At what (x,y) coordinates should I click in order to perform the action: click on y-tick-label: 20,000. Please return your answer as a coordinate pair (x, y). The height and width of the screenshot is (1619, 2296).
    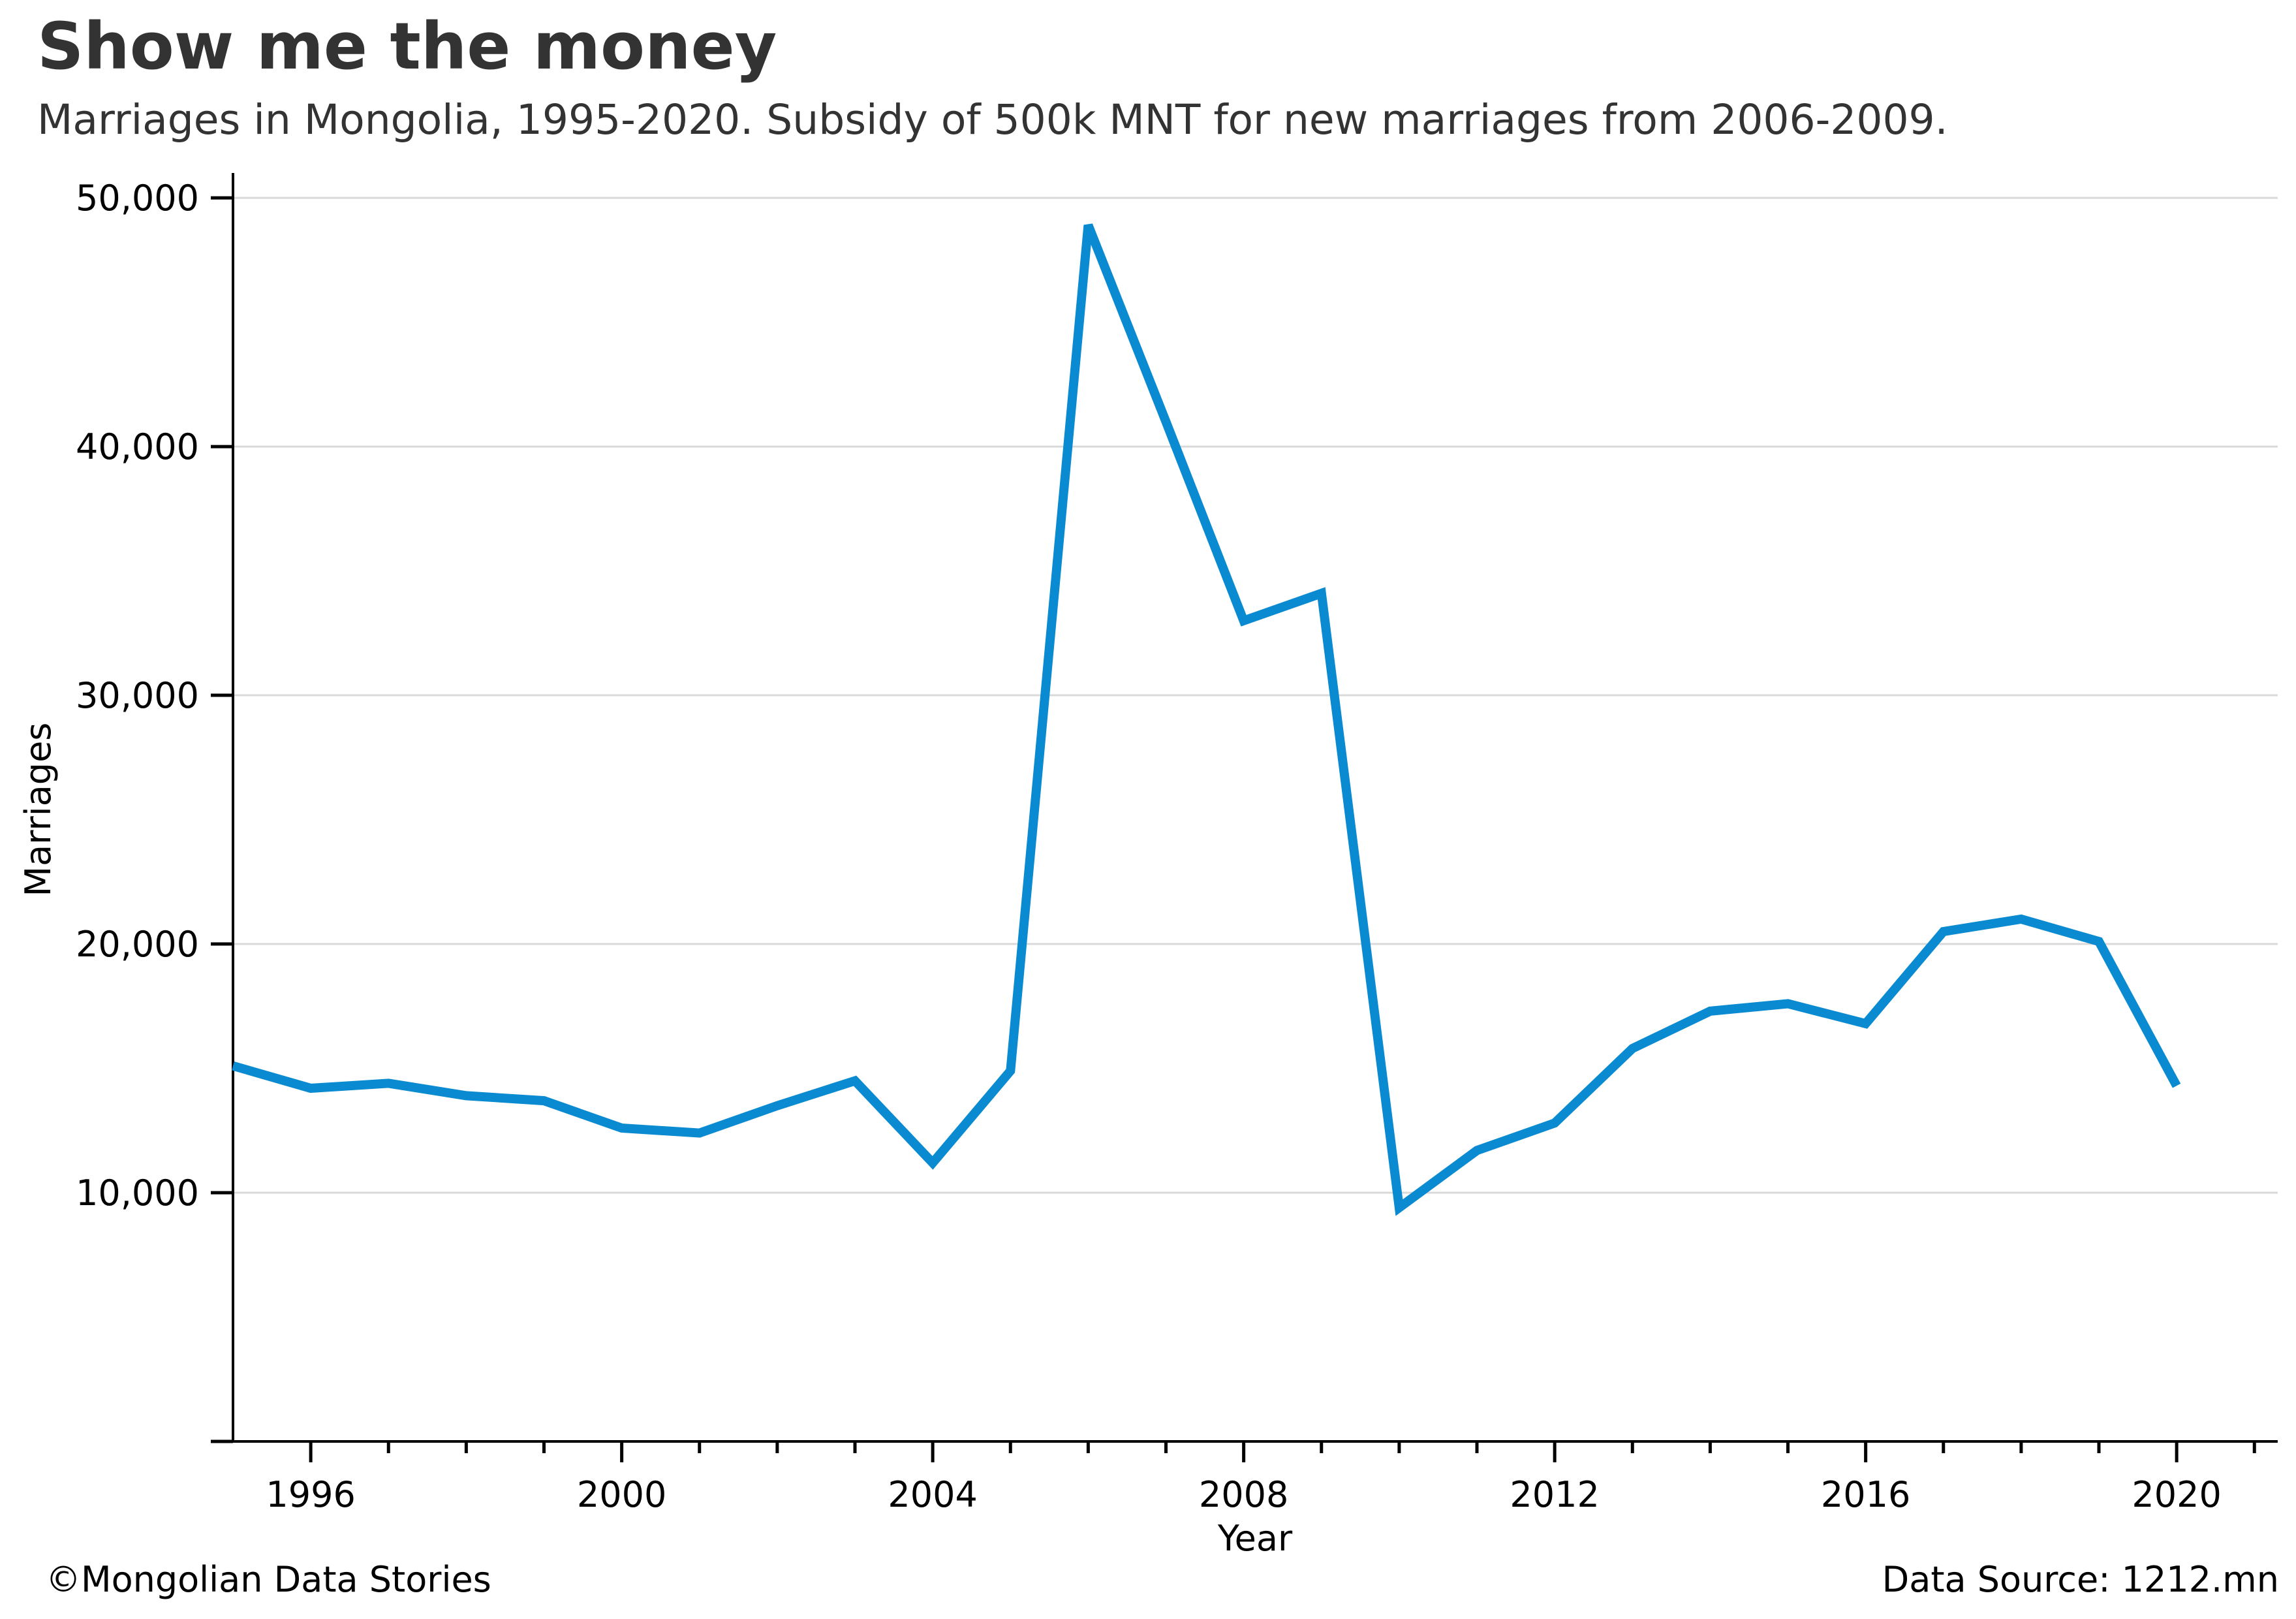
    Looking at the image, I should click on (137, 944).